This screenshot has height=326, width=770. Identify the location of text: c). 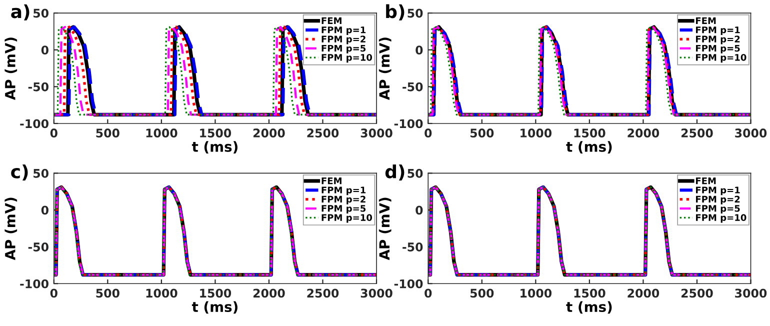
(19, 172).